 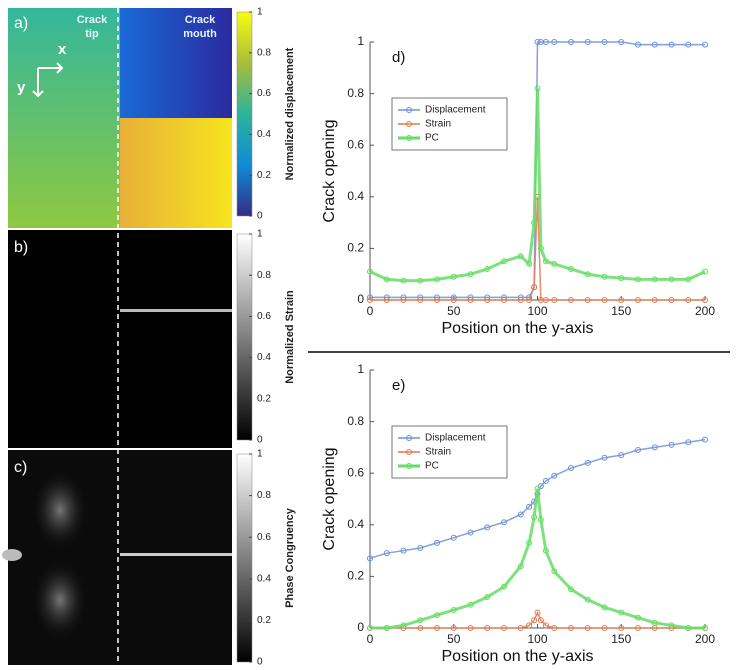 I want to click on crack-mouth-label: mouth, so click(x=200, y=34).